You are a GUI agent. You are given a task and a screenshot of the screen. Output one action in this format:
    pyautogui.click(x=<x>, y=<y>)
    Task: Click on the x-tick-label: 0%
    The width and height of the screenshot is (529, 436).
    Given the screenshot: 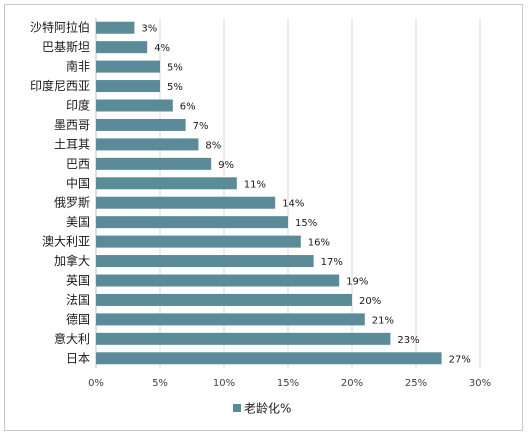 What is the action you would take?
    pyautogui.click(x=96, y=383)
    